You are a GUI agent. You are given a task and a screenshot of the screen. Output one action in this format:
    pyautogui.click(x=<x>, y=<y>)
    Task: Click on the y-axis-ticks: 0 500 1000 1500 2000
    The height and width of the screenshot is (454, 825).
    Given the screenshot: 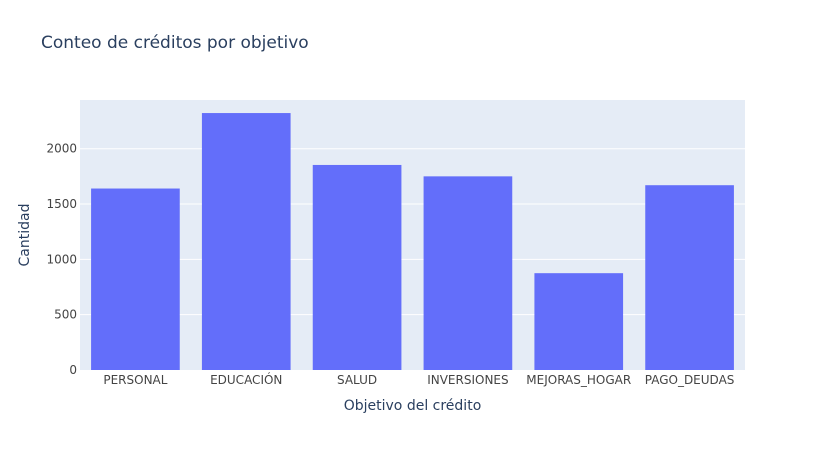 What is the action you would take?
    pyautogui.click(x=61, y=259)
    